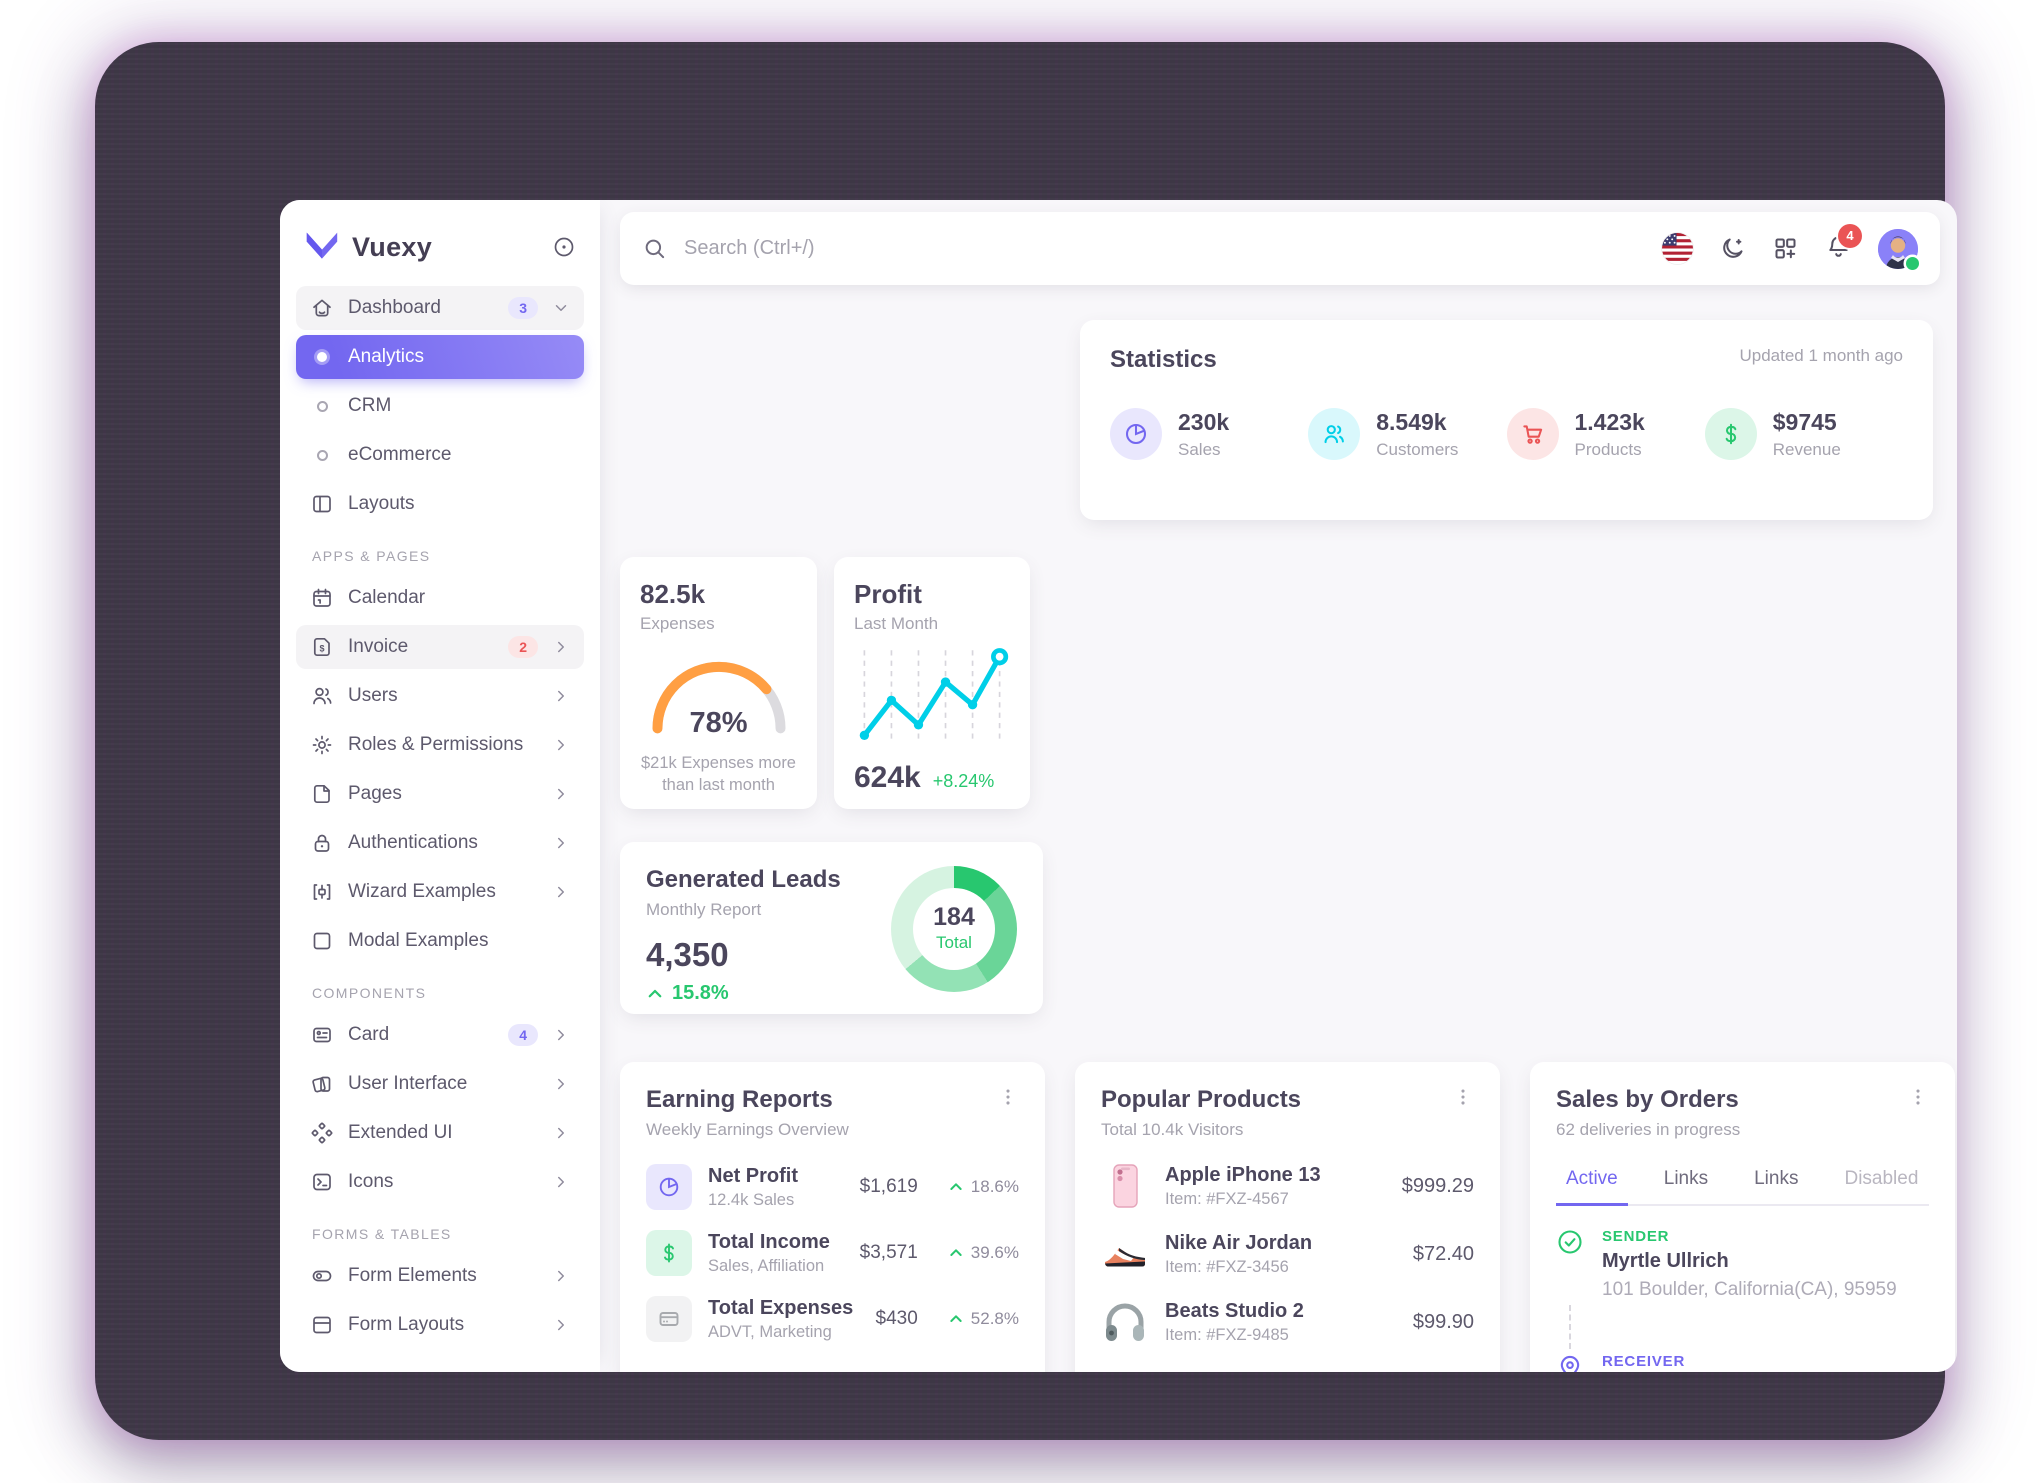 Image resolution: width=2040 pixels, height=1483 pixels. Describe the element at coordinates (440, 892) in the screenshot. I see `sidebar-item-wizard-examples: Wizard Examples` at that location.